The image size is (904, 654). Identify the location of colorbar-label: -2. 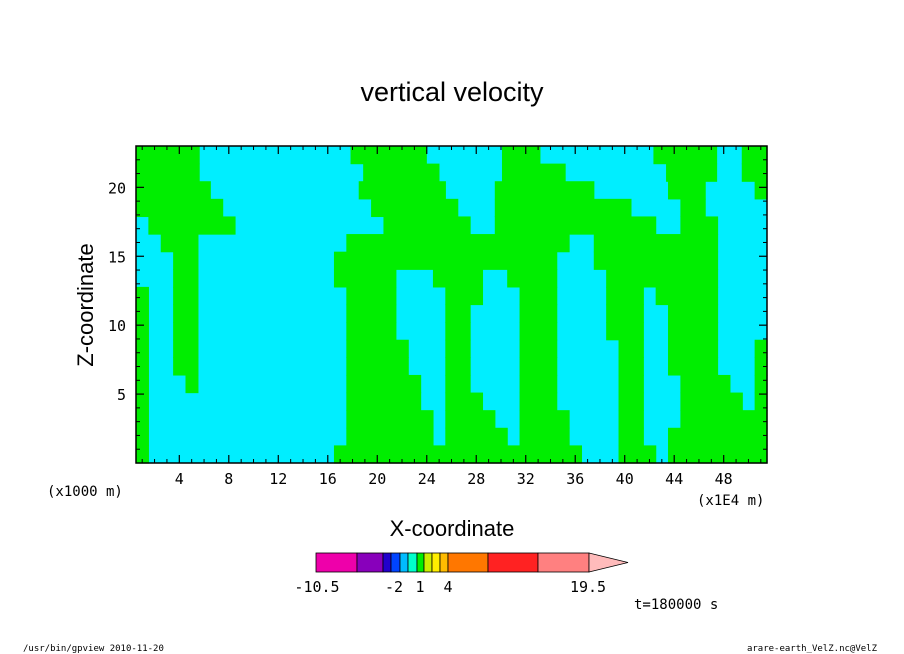
(394, 587).